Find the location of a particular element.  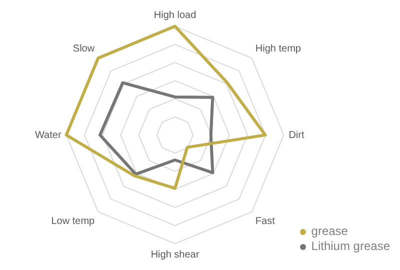

spoke-label: High temp is located at coordinates (278, 48).